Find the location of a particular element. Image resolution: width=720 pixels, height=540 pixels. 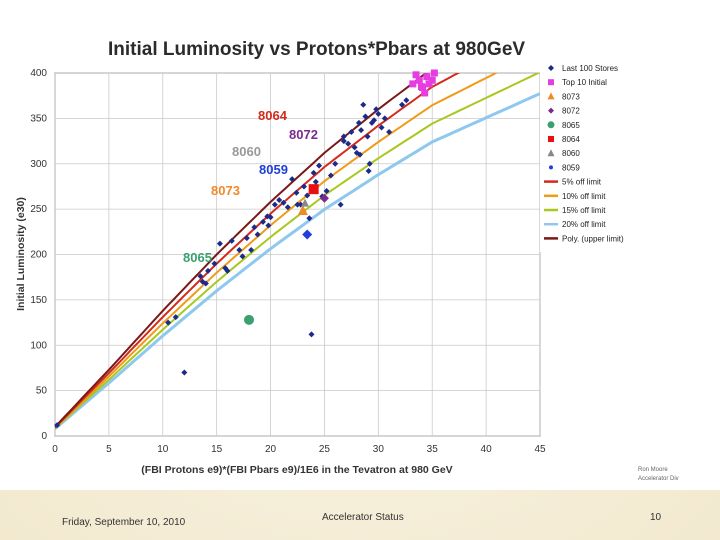

legend-item: 8064 is located at coordinates (564, 139).